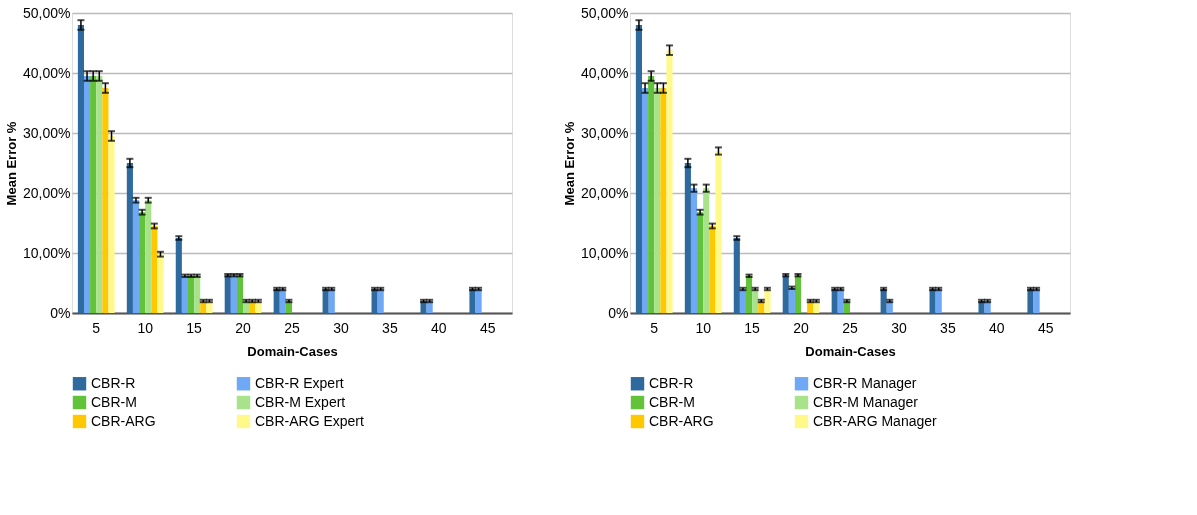 This screenshot has height=515, width=1197. What do you see at coordinates (300, 401) in the screenshot?
I see `legend-label: CBR-M Expert` at bounding box center [300, 401].